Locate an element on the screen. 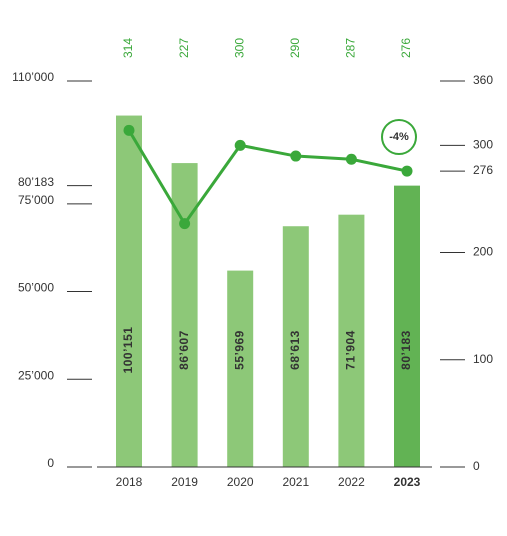 This screenshot has height=536, width=507. annotation: -4% is located at coordinates (399, 137).